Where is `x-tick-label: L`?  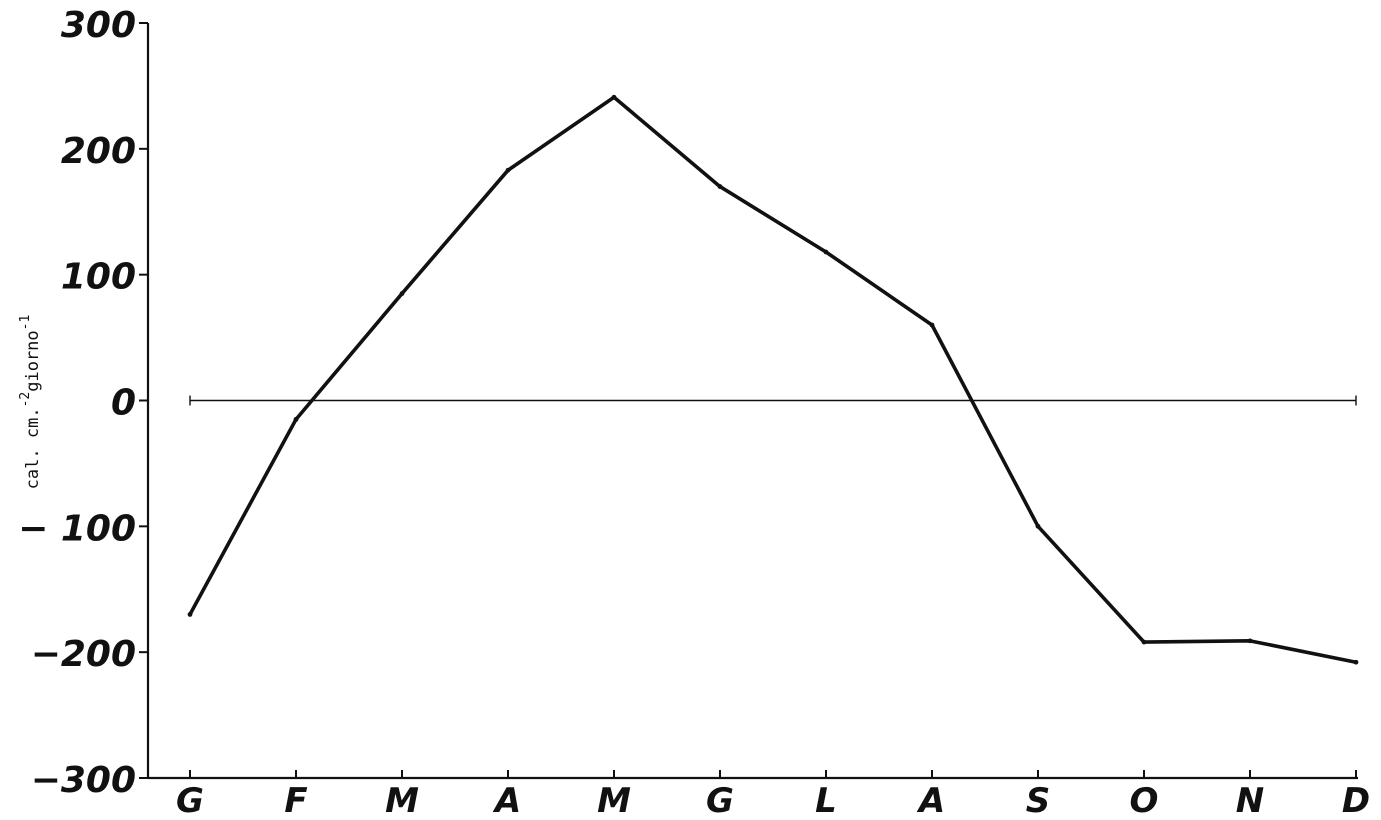
x-tick-label: L is located at coordinates (826, 800).